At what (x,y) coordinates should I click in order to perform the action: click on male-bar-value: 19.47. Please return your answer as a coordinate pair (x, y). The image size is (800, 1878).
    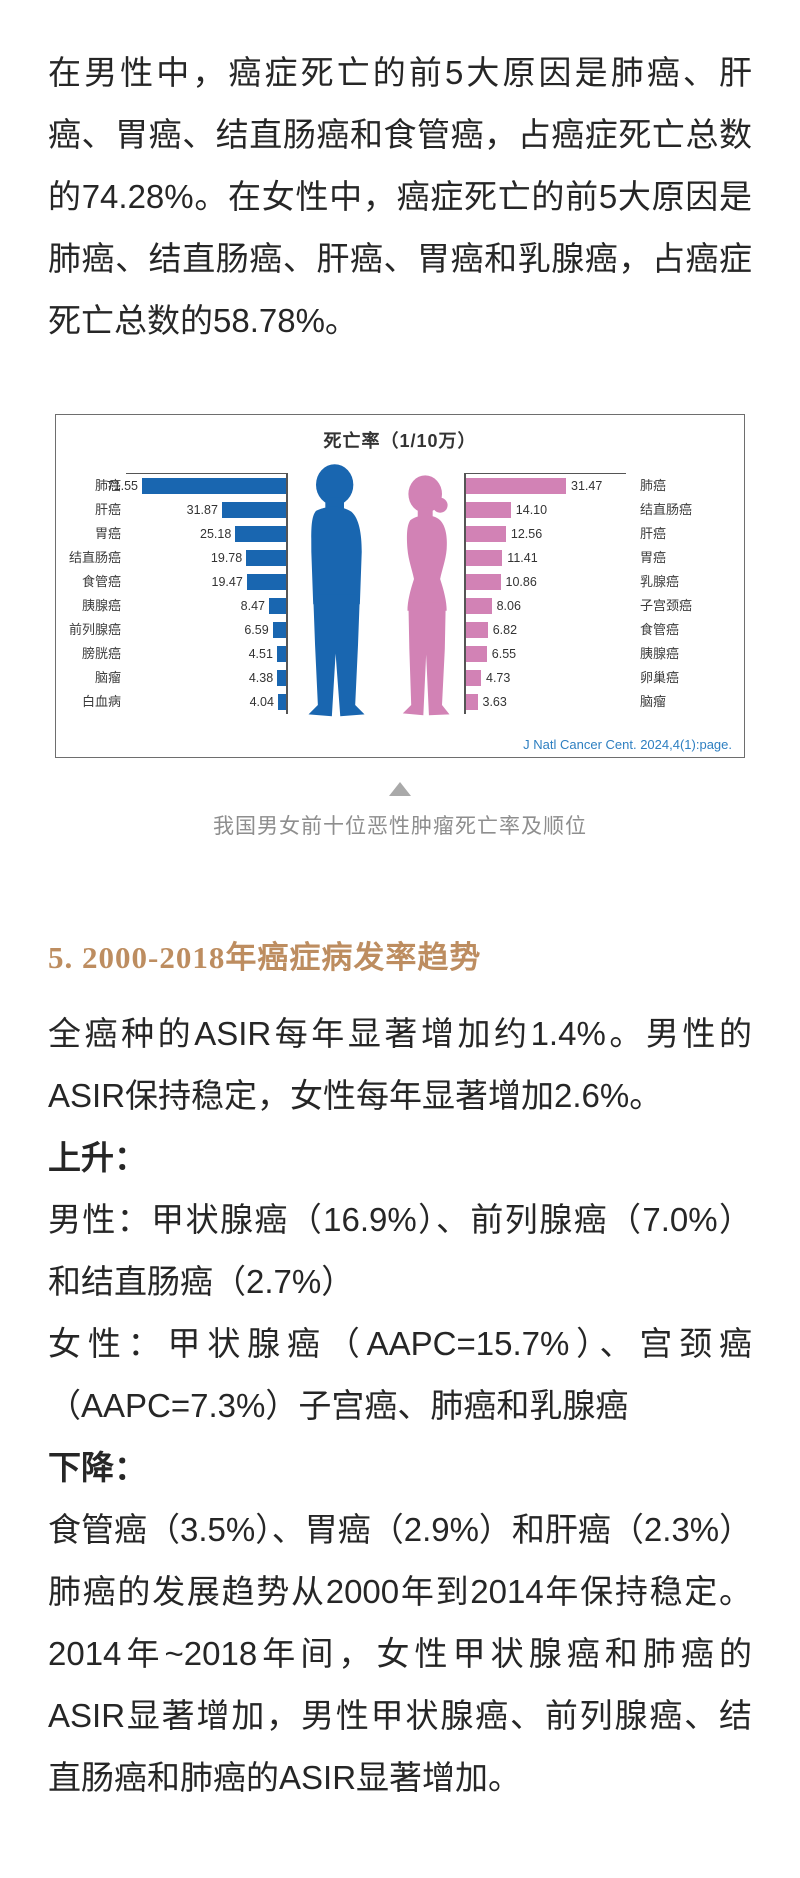
    Looking at the image, I should click on (227, 582).